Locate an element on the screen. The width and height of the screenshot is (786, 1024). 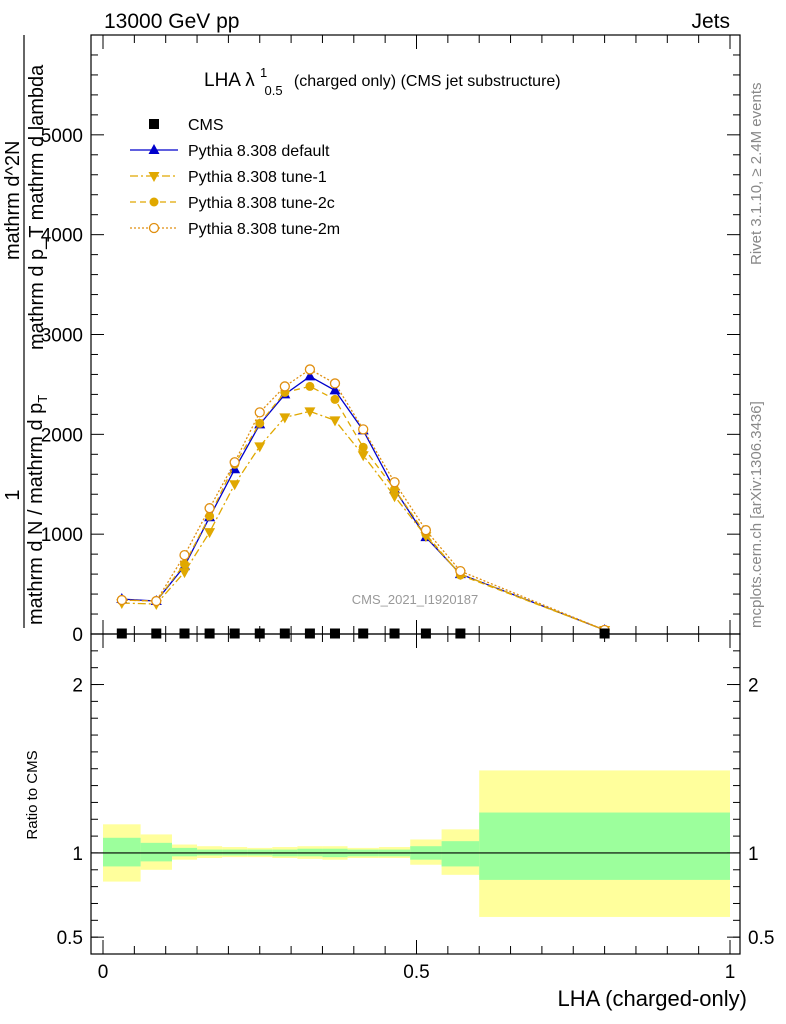
y-tick-label: 5000 is located at coordinates (62, 136).